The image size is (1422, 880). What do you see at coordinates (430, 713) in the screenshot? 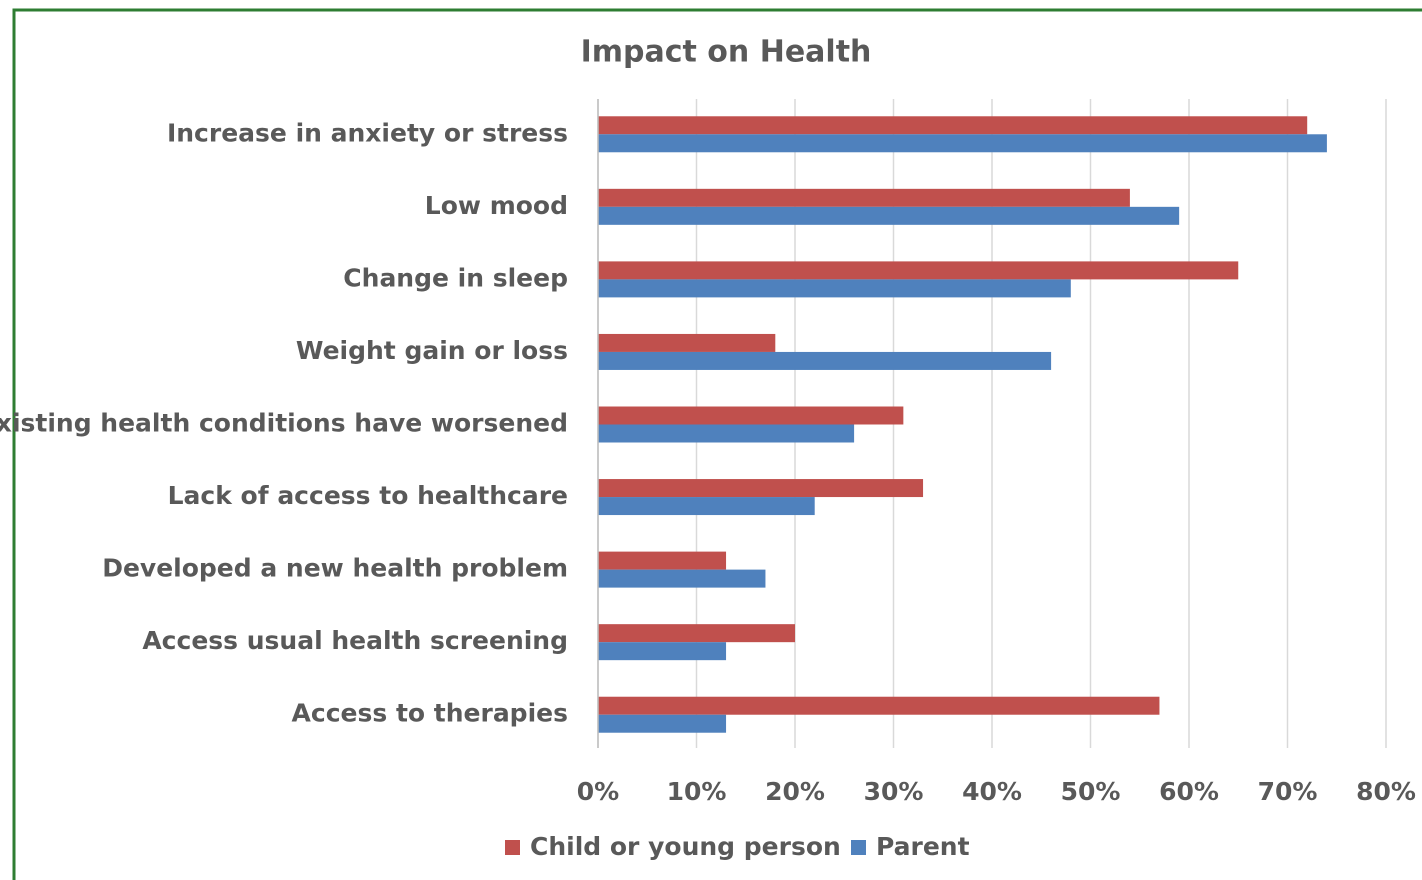
I see `y-tick-label: Access to therapies` at bounding box center [430, 713].